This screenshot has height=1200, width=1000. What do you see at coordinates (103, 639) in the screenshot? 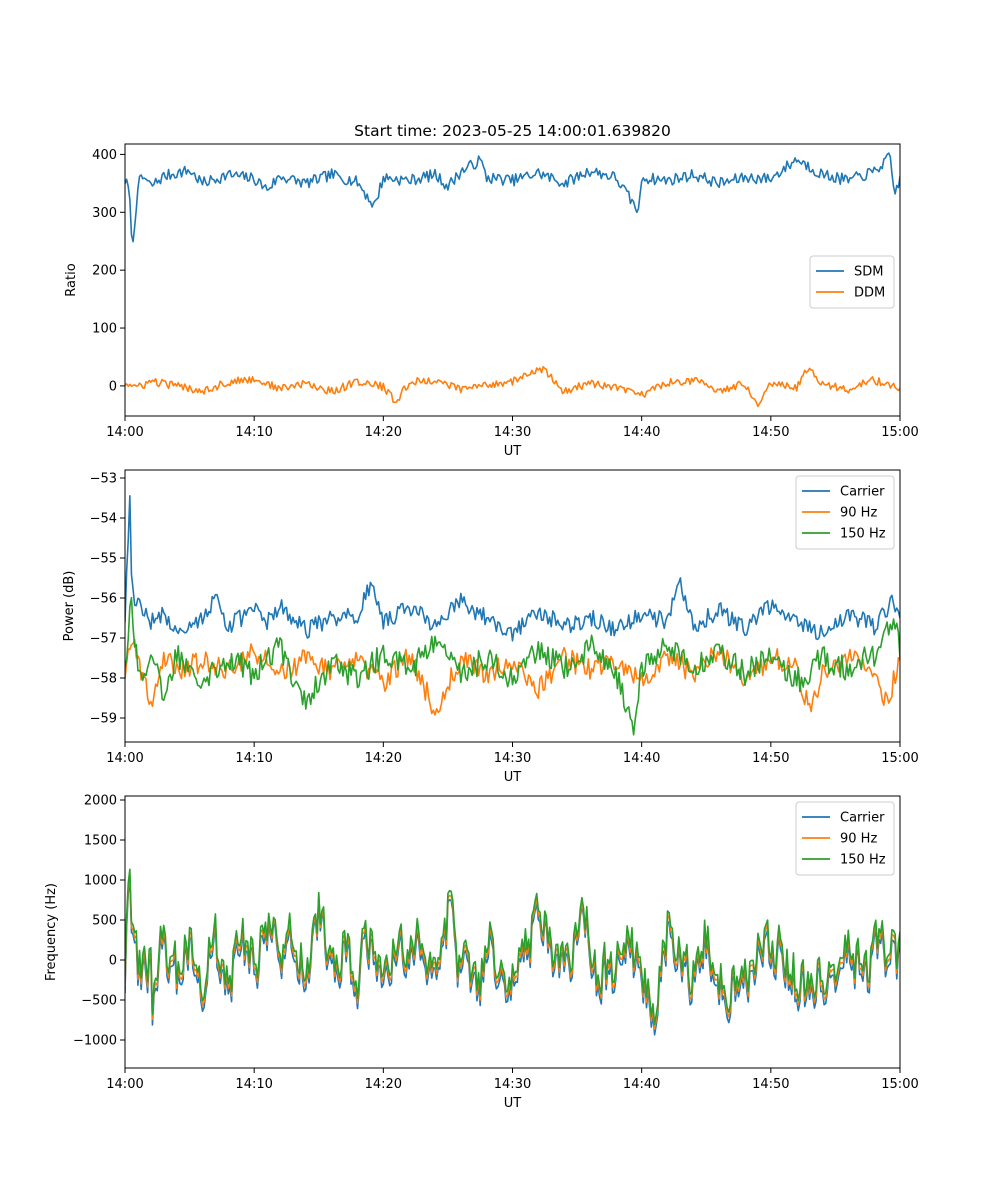
I see `y-tick-label: −57` at bounding box center [103, 639].